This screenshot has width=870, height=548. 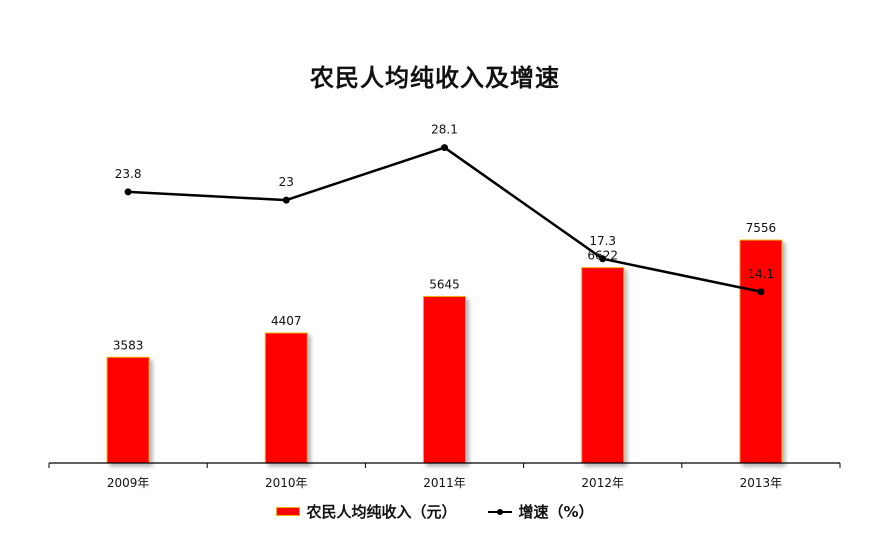 What do you see at coordinates (381, 512) in the screenshot?
I see `legend-label-income: 农民人均纯收入（元）` at bounding box center [381, 512].